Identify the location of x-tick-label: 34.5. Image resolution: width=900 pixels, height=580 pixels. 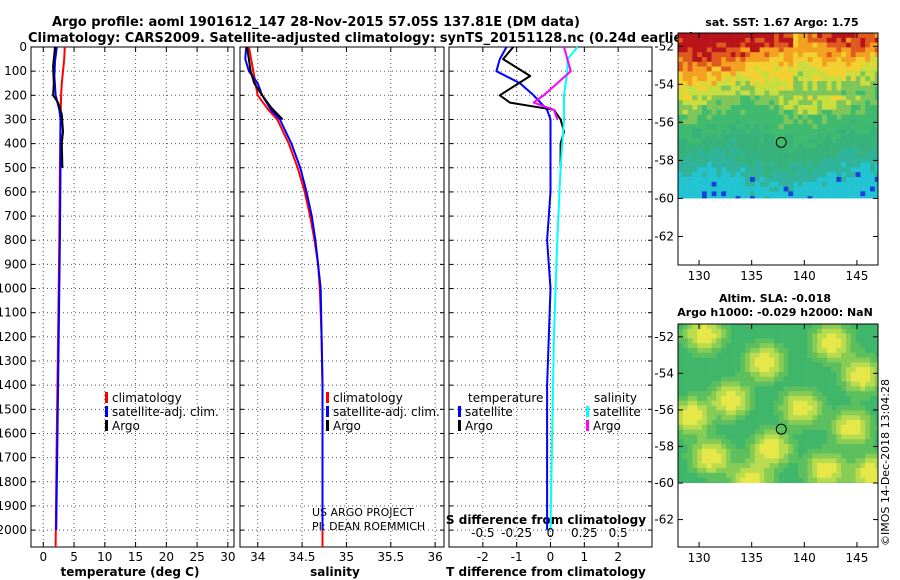
(302, 557).